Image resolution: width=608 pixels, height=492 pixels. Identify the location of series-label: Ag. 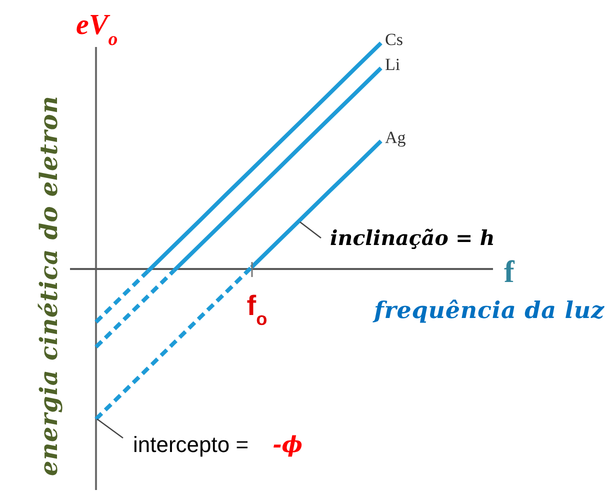
(395, 137).